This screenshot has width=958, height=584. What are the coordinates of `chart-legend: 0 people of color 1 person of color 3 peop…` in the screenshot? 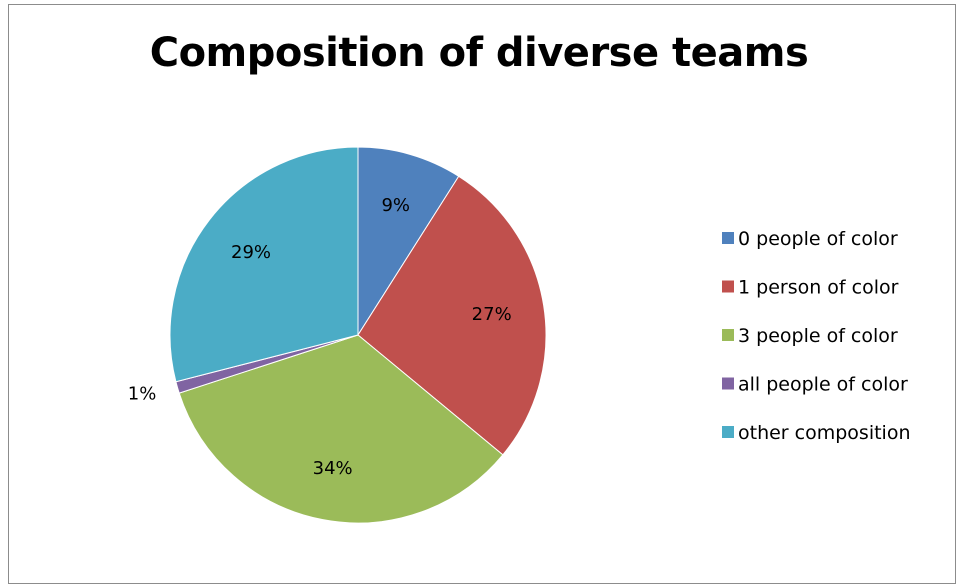 It's located at (816, 336).